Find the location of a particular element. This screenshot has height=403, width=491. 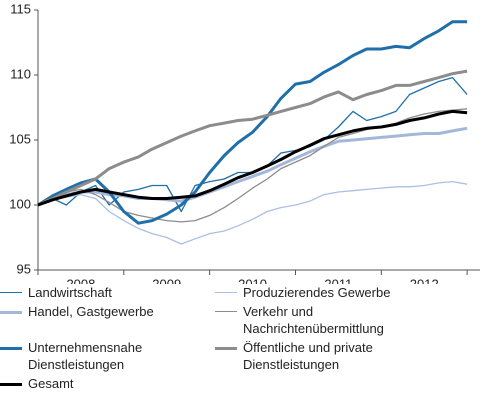

y-tick-label: 110 is located at coordinates (20, 73).